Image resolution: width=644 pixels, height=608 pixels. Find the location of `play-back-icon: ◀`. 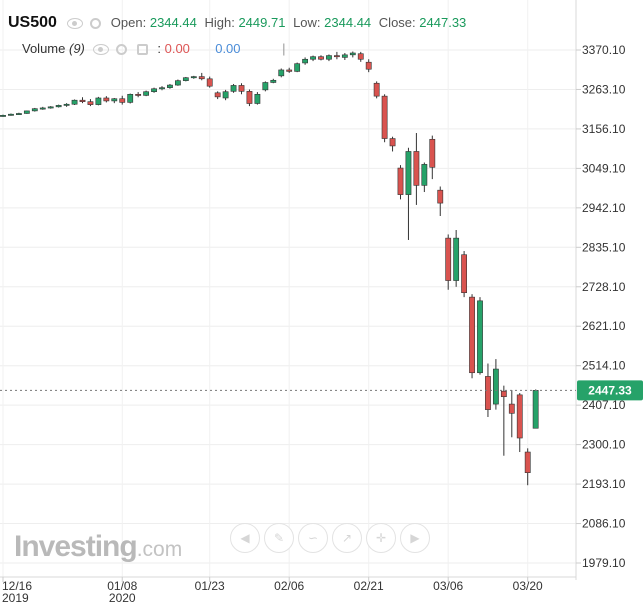

play-back-icon: ◀ is located at coordinates (245, 538).